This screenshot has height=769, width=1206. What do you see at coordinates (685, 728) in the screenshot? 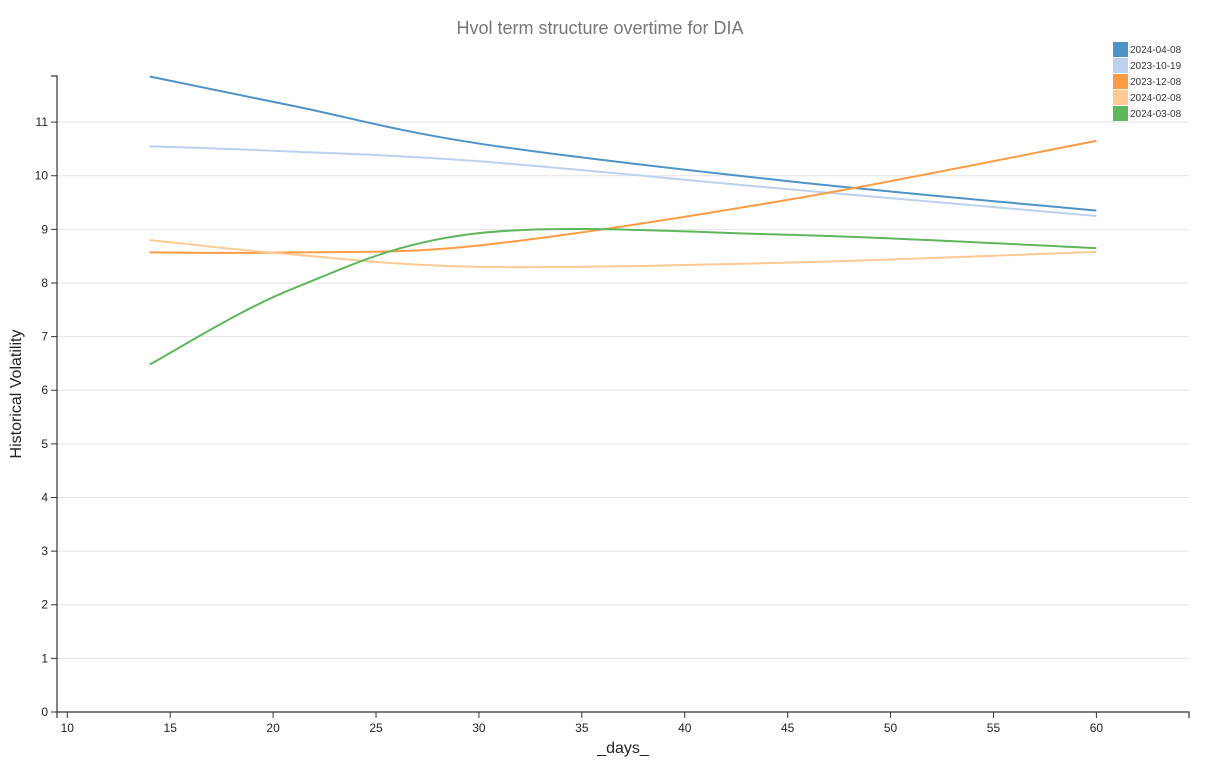
I see `x-tick-label: 40` at bounding box center [685, 728].